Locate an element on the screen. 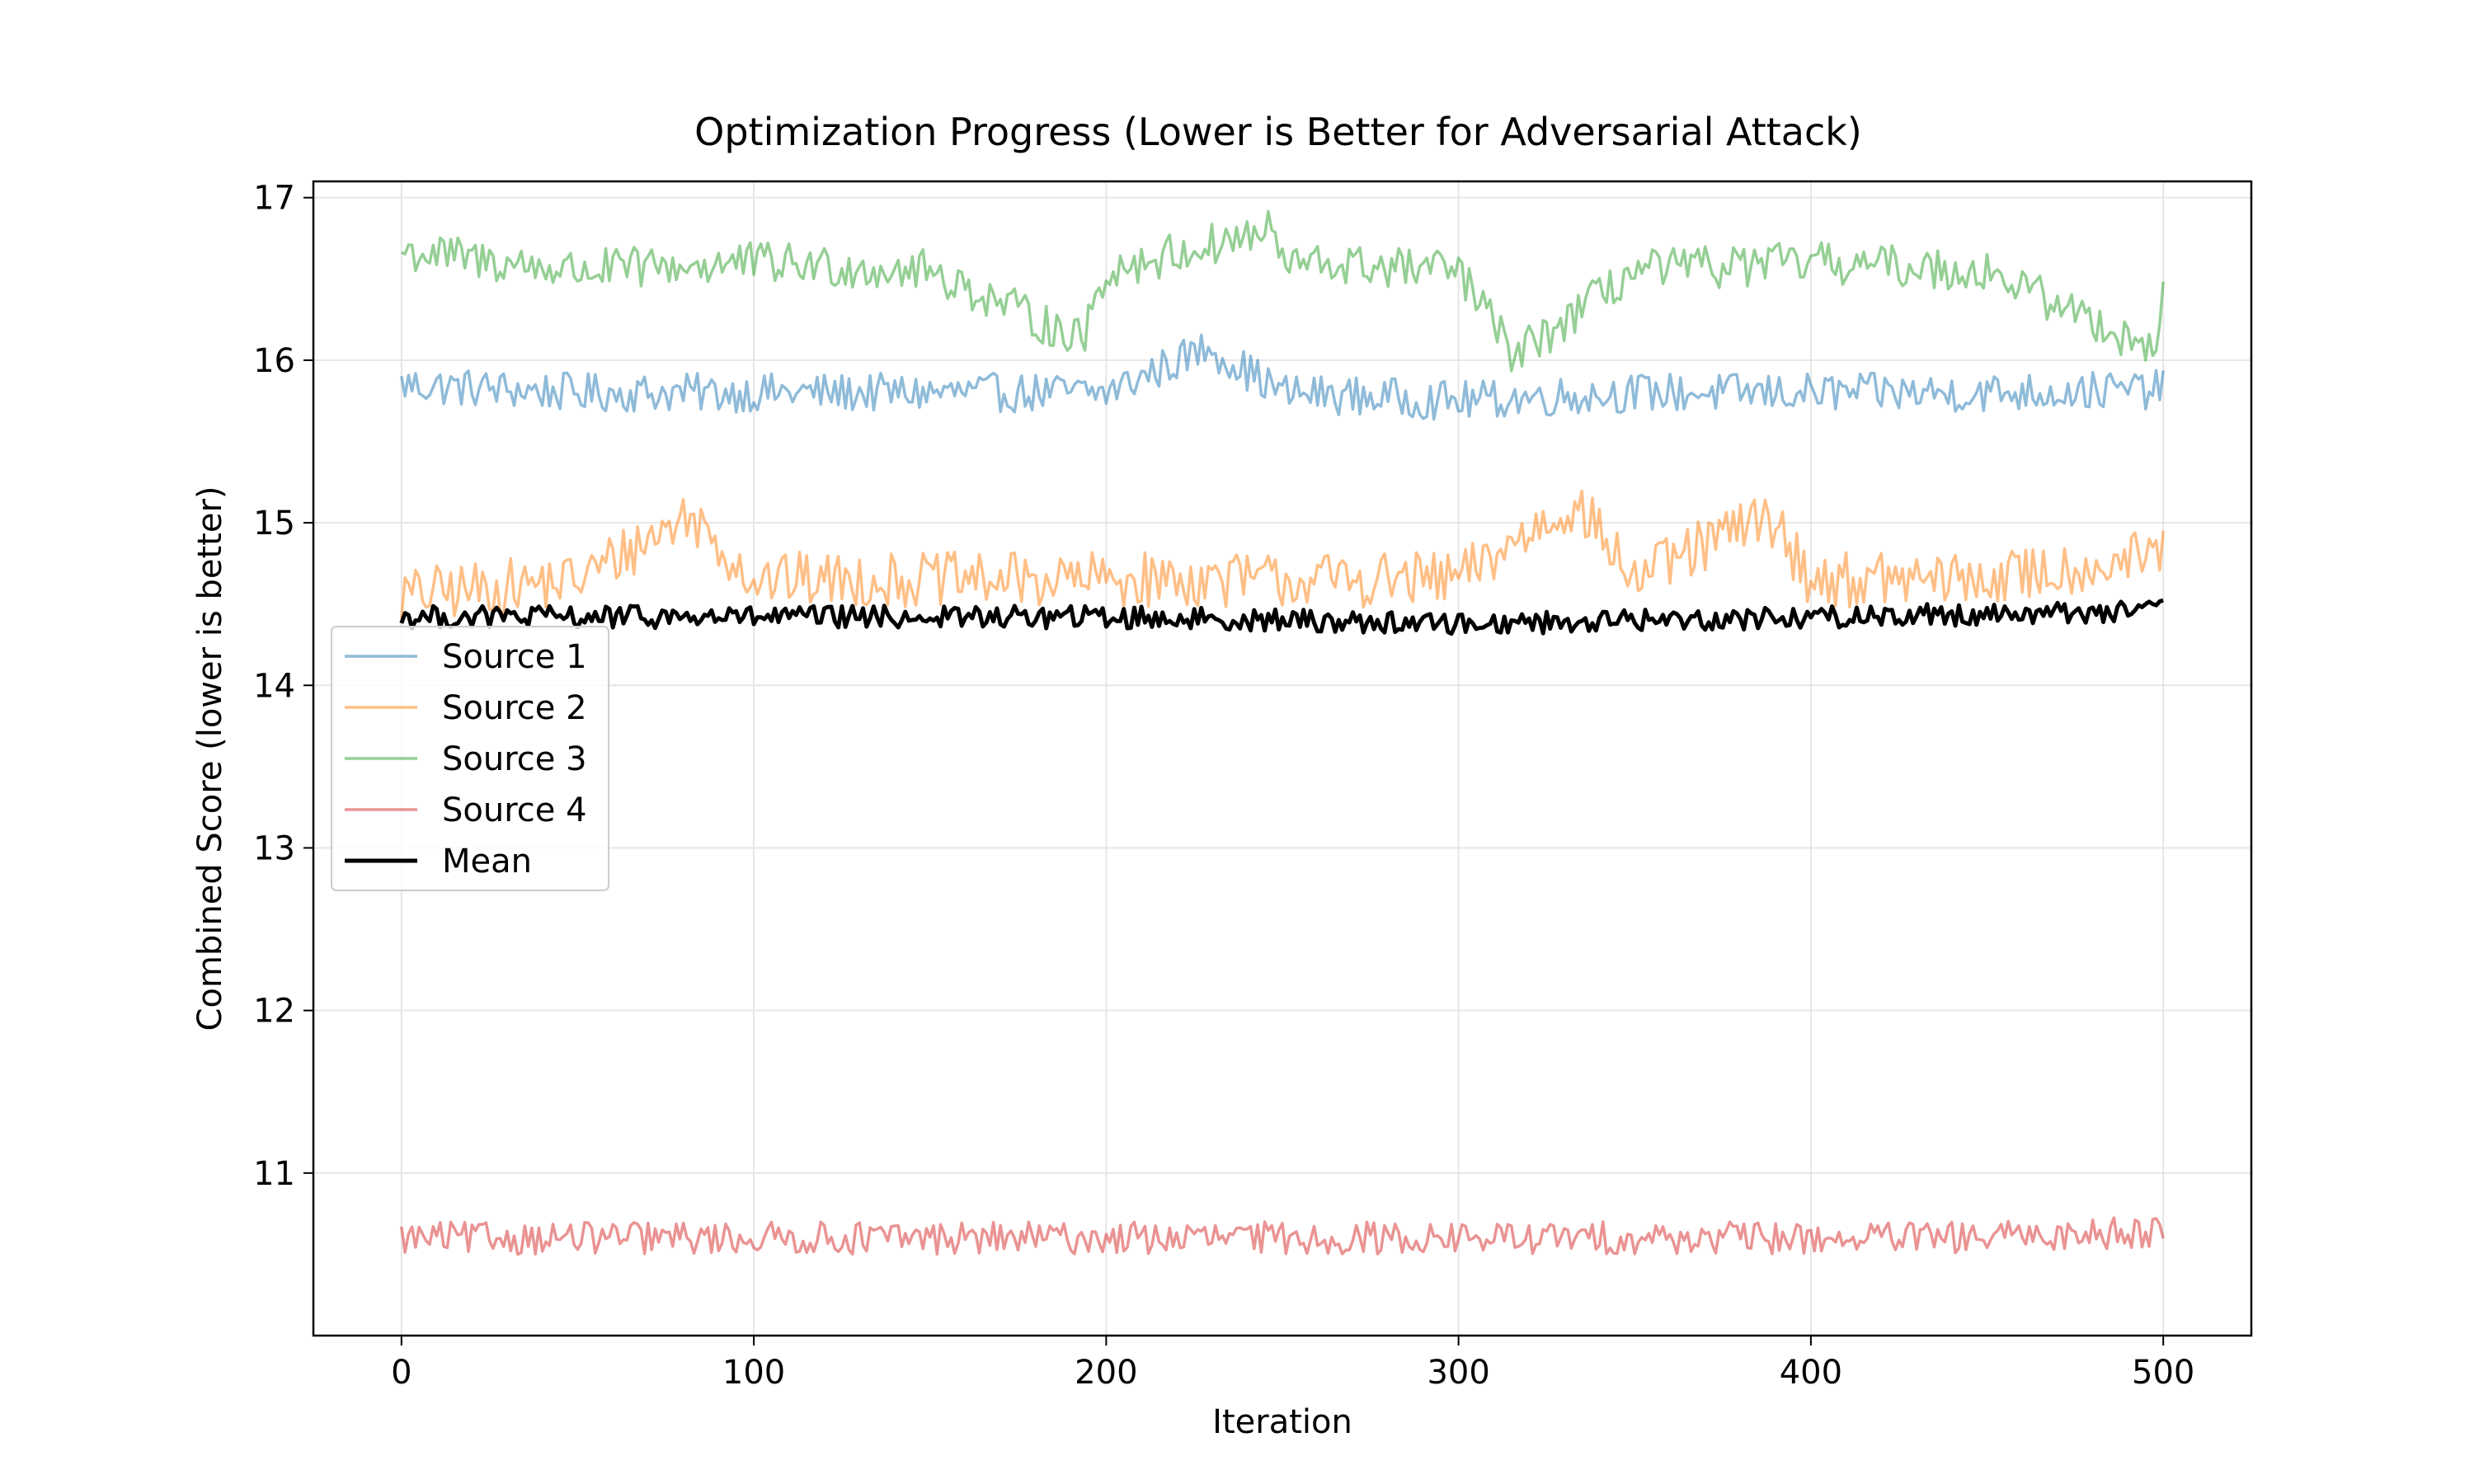 This screenshot has height=1484, width=2474. y-axis-label: Combined Score (lower is better) is located at coordinates (210, 758).